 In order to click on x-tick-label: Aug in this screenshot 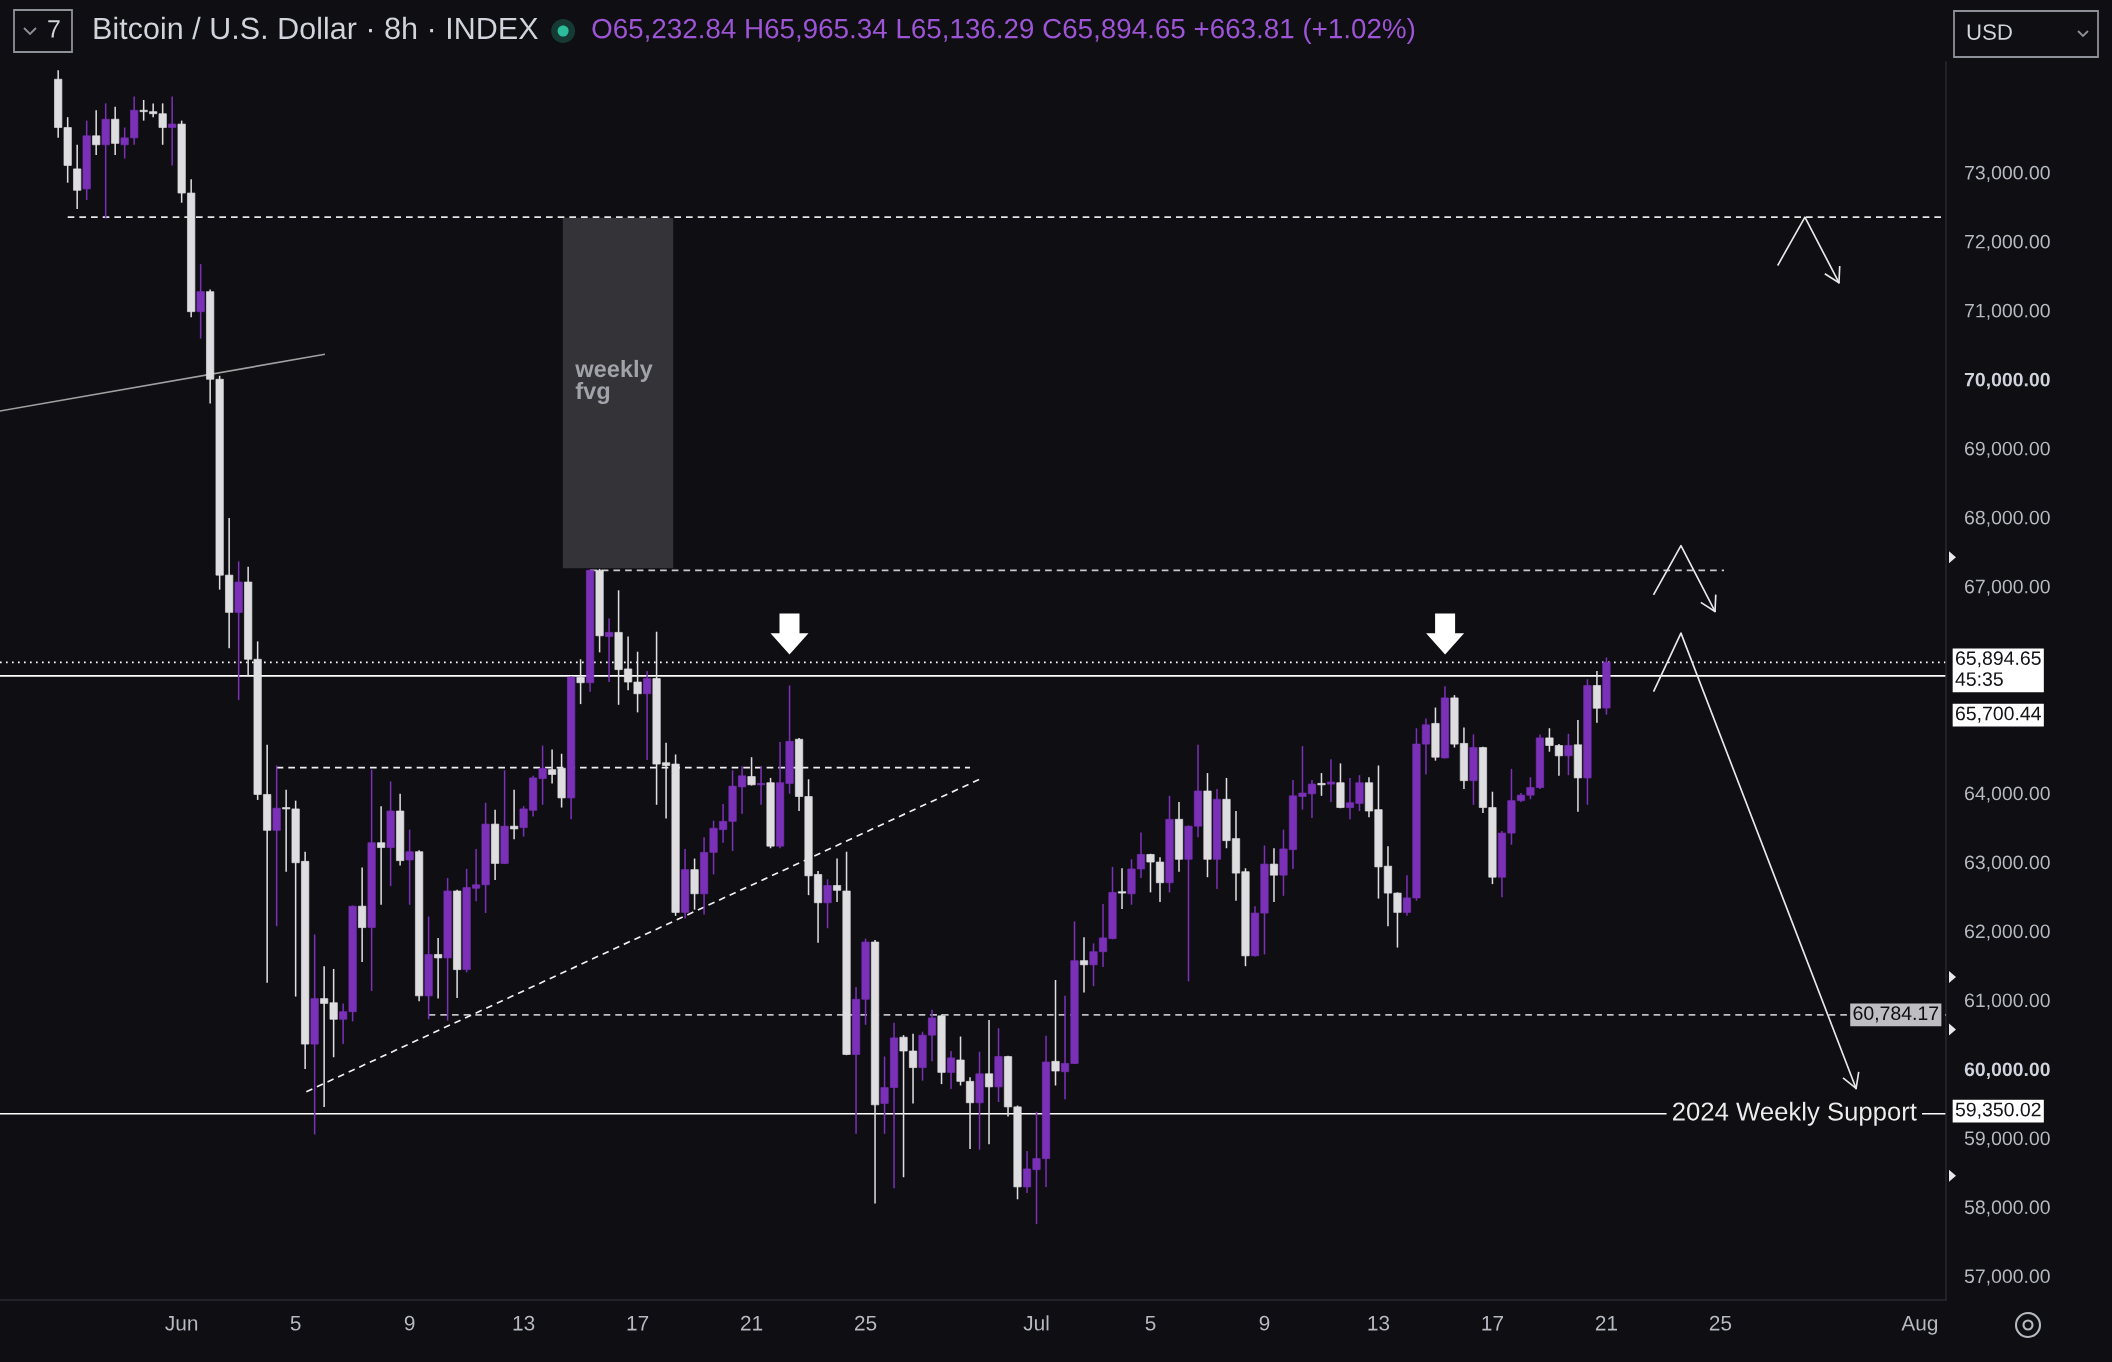, I will do `click(1919, 1325)`.